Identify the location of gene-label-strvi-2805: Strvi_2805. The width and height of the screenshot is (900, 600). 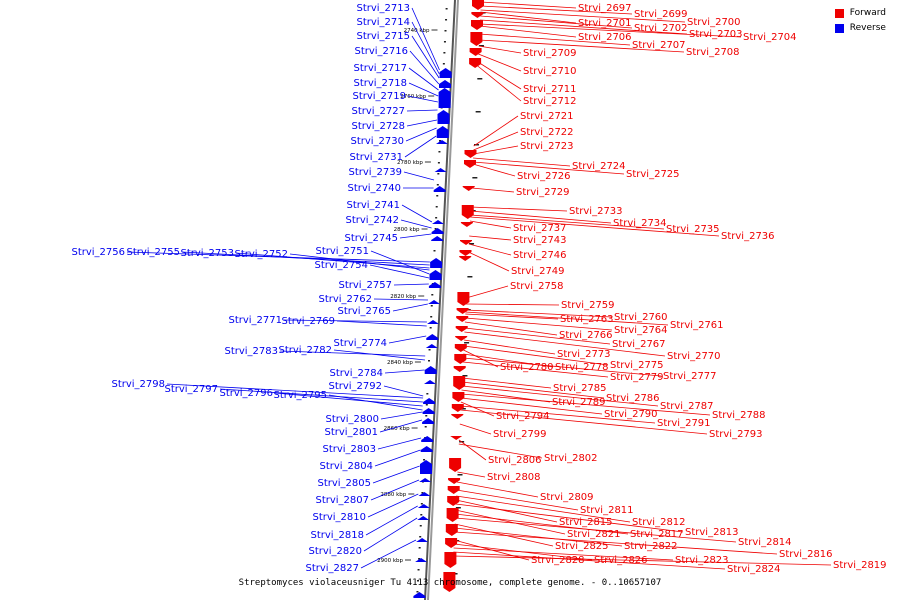
(344, 483).